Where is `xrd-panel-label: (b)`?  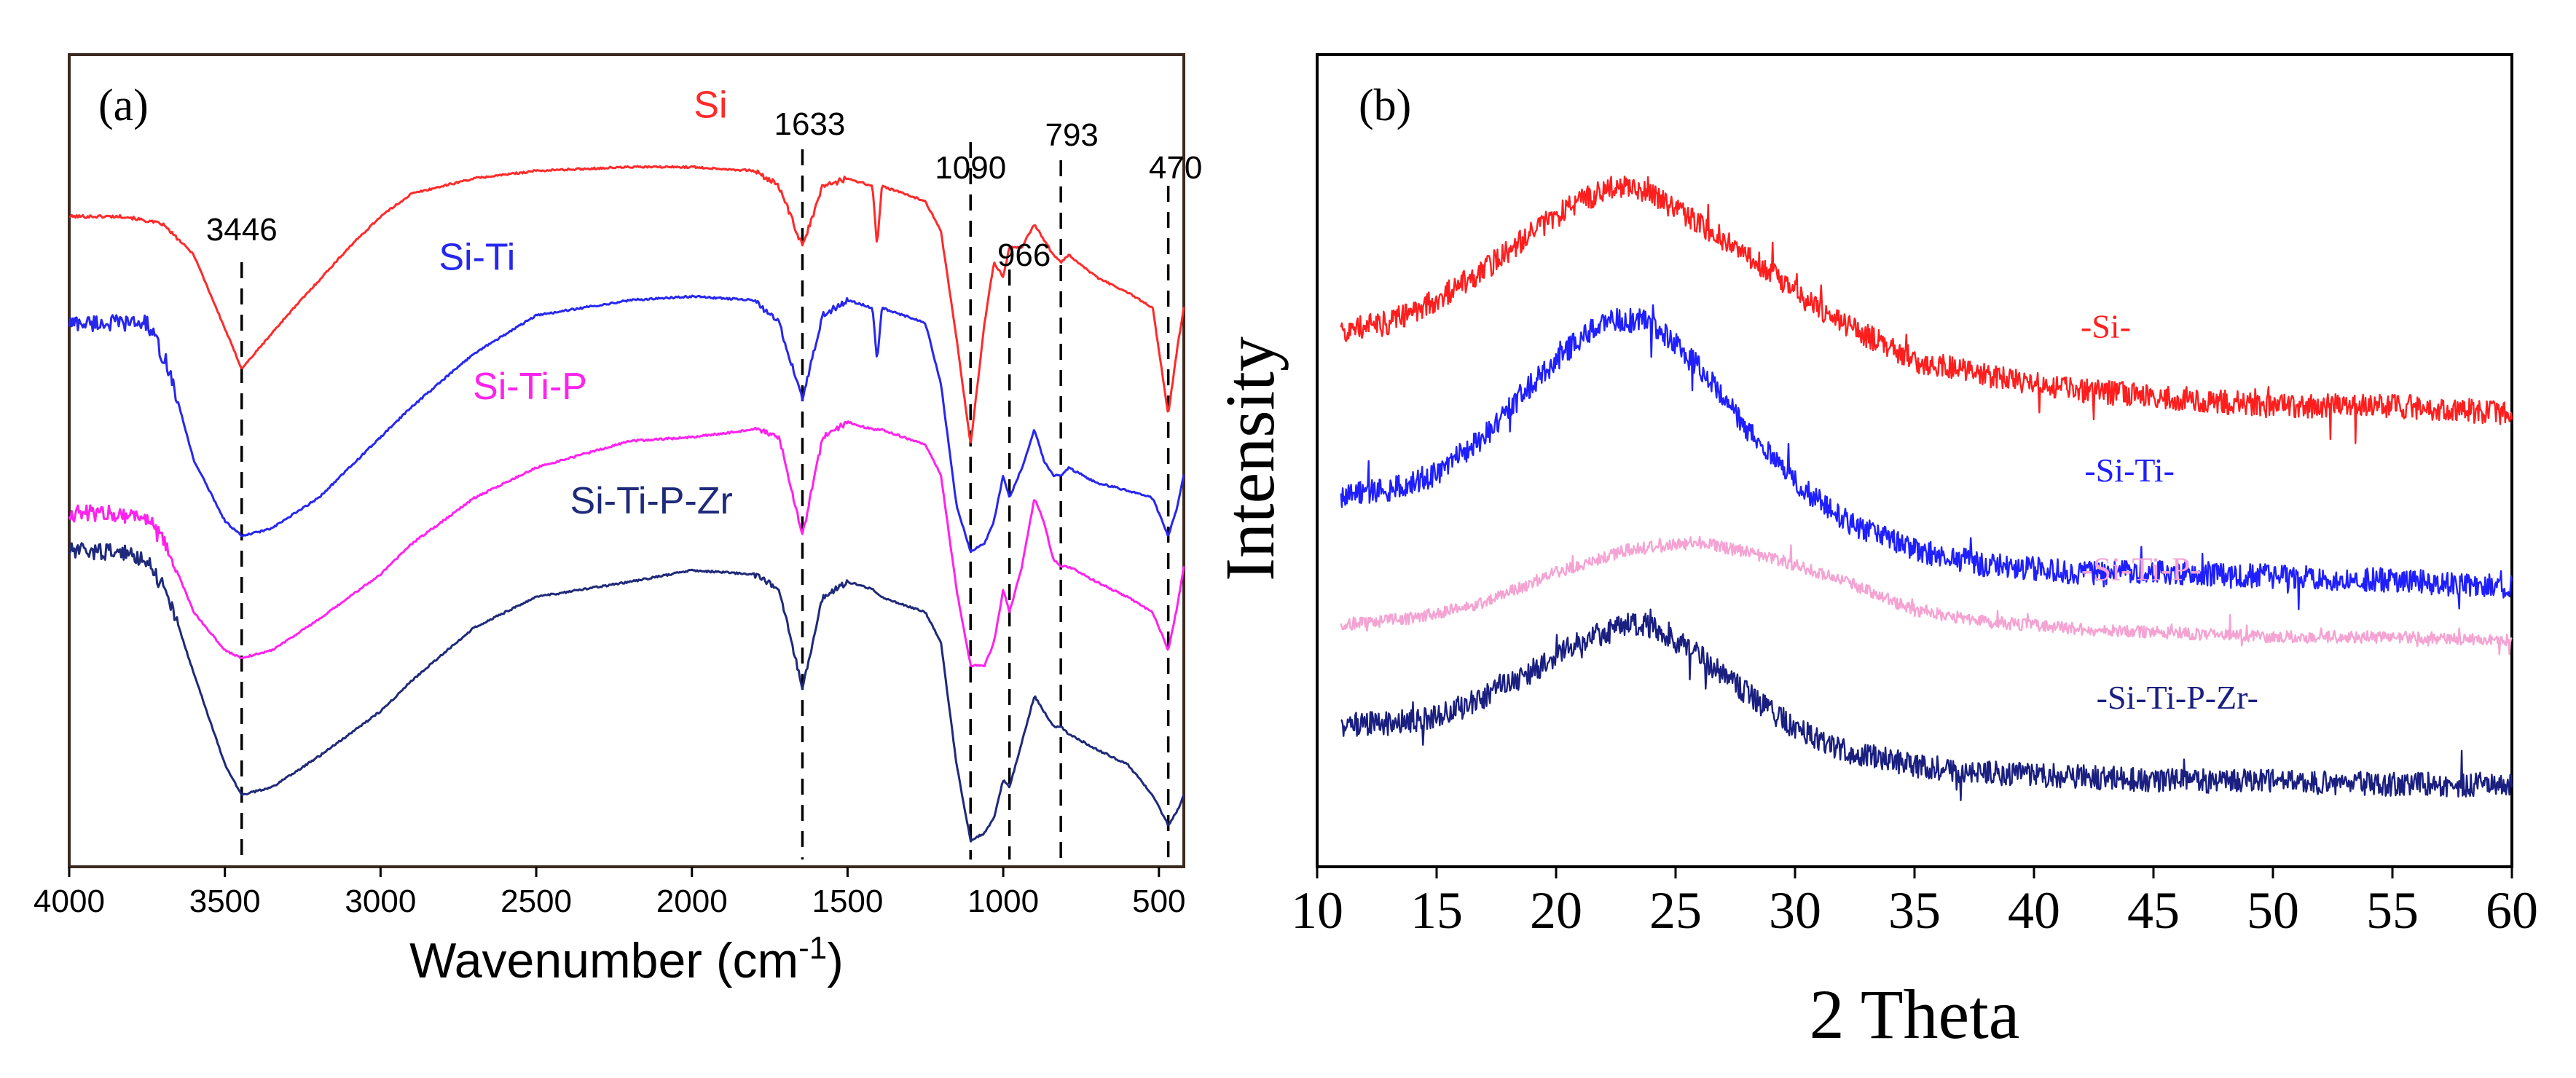
xrd-panel-label: (b) is located at coordinates (1385, 105).